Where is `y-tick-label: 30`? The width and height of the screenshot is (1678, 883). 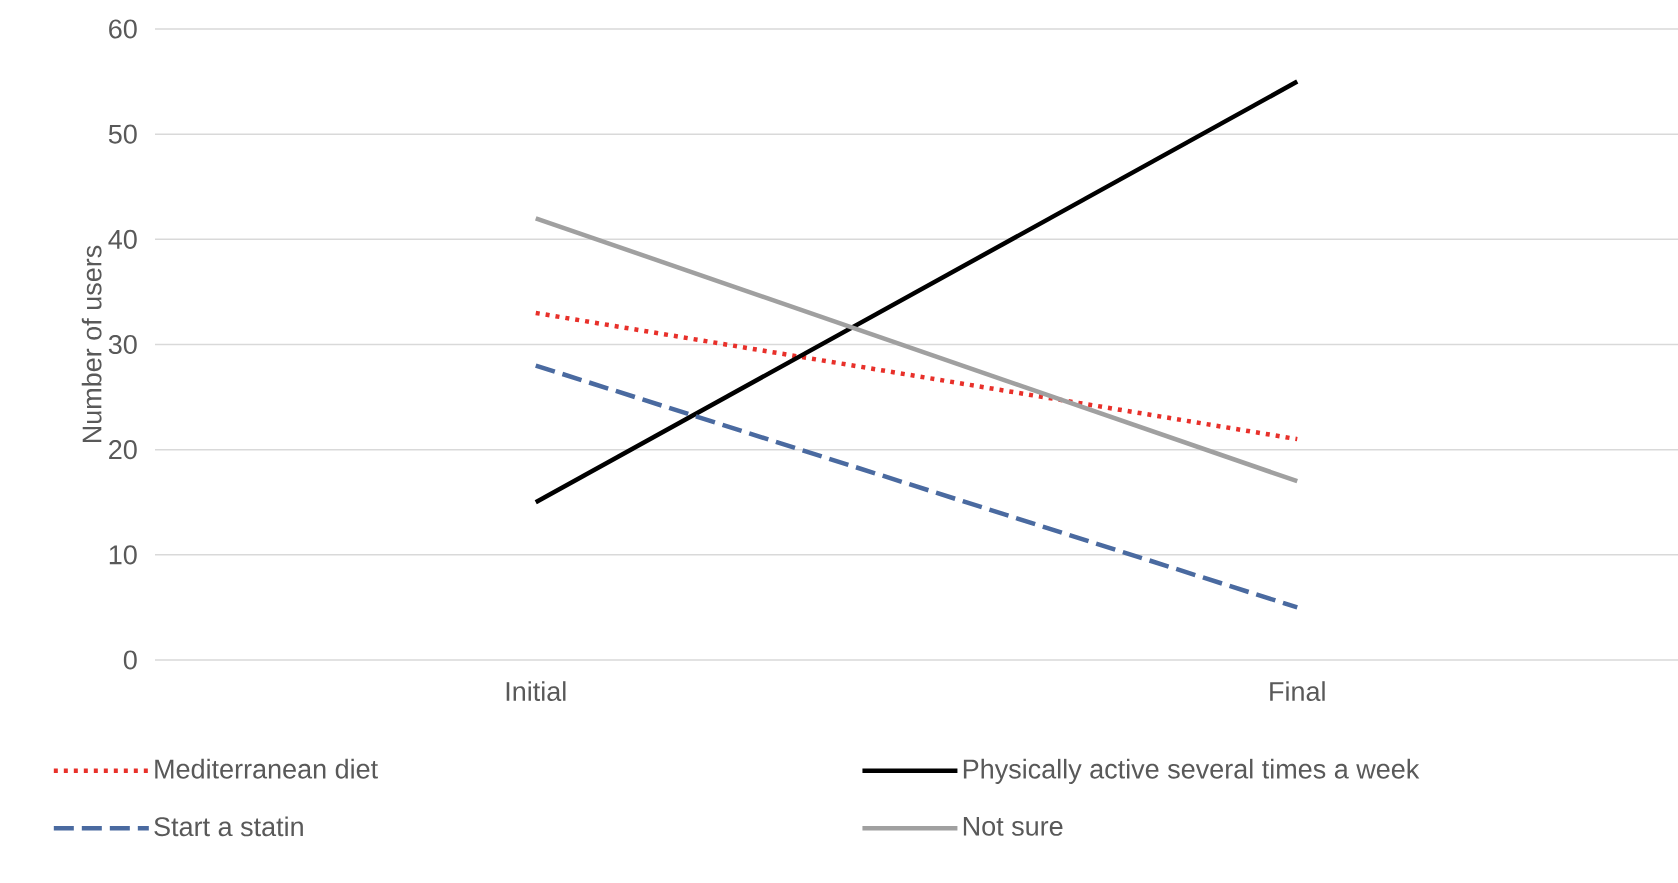
y-tick-label: 30 is located at coordinates (122, 344).